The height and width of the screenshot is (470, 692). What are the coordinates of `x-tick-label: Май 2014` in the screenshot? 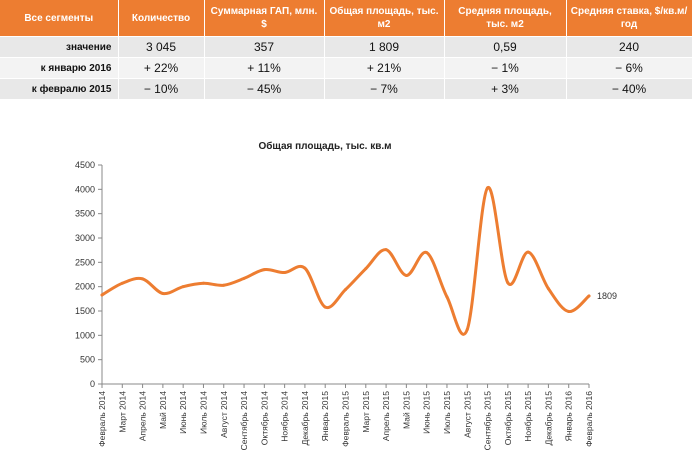 It's located at (163, 410).